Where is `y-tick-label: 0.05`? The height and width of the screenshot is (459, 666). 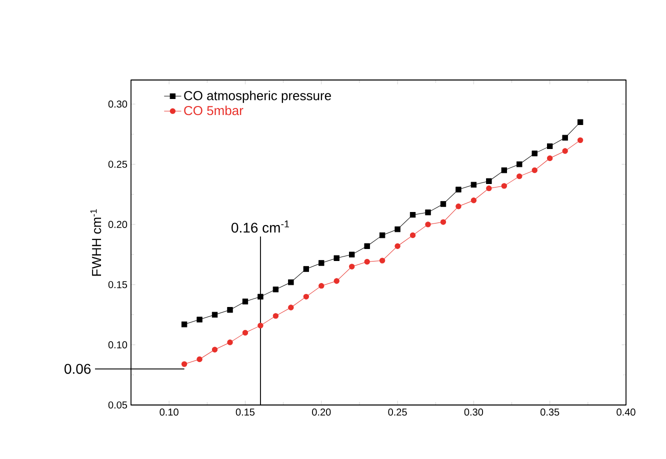 y-tick-label: 0.05 is located at coordinates (118, 405).